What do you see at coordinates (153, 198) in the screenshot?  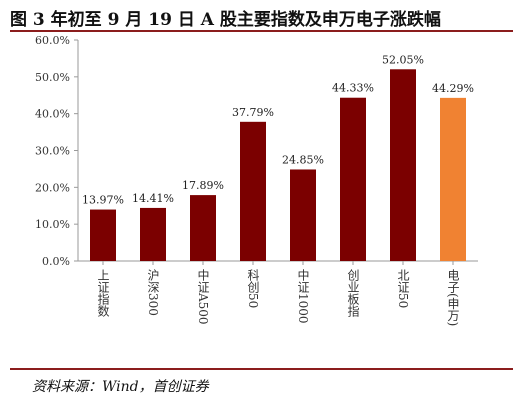 I see `bar-value-label: 14.41%` at bounding box center [153, 198].